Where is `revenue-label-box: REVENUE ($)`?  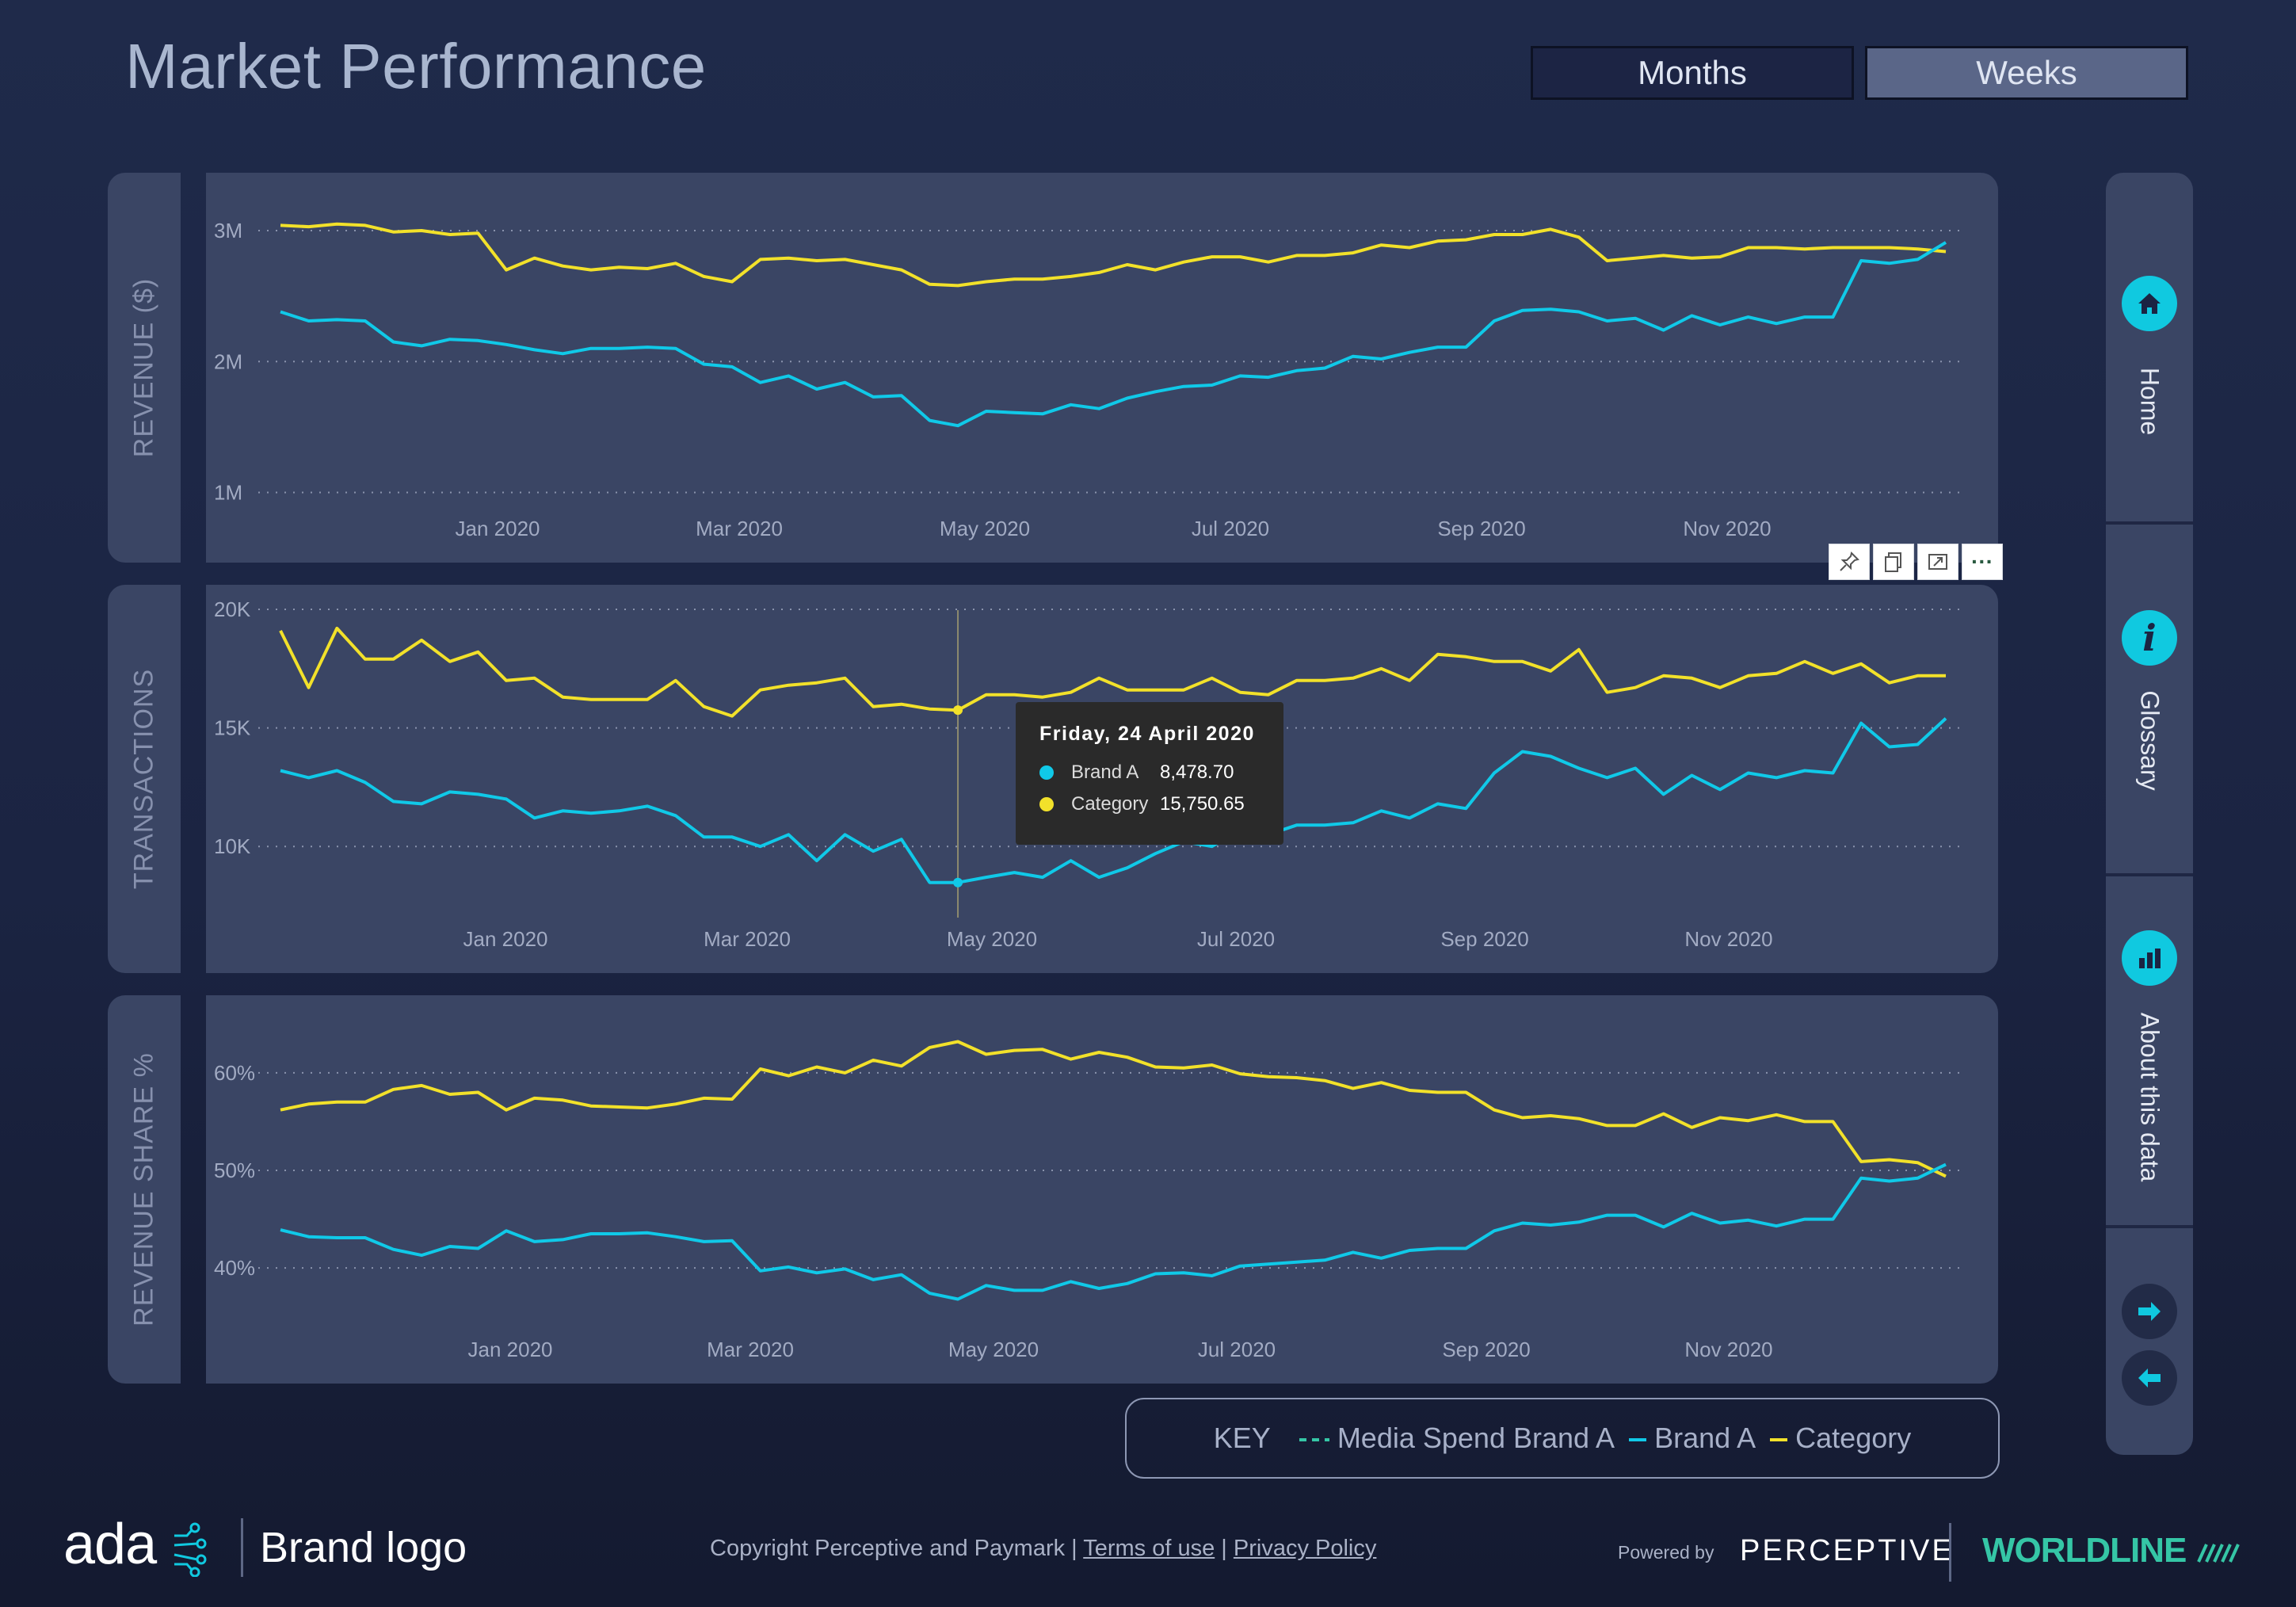
revenue-label-box: REVENUE ($) is located at coordinates (144, 368).